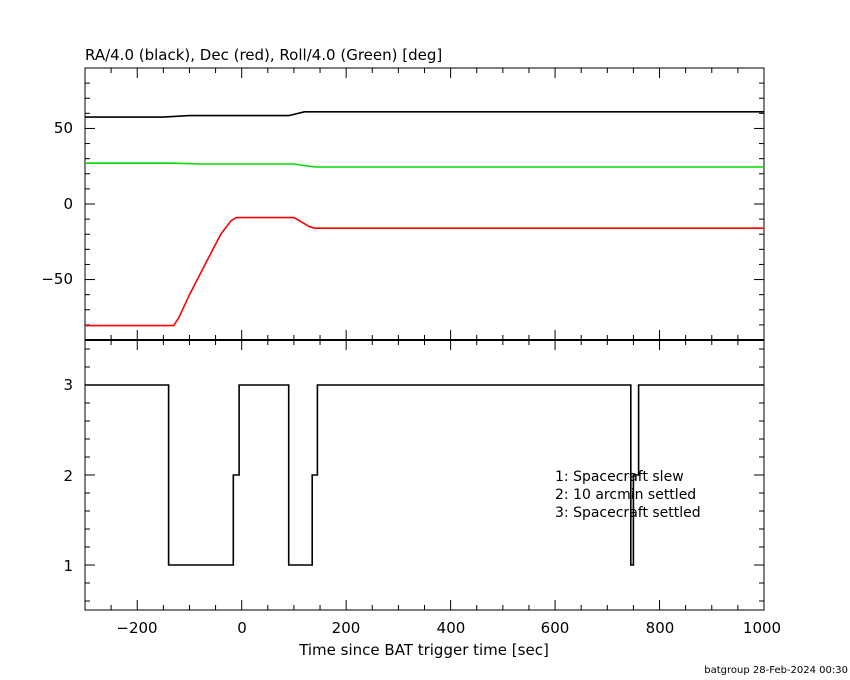 The height and width of the screenshot is (680, 850). I want to click on series-line-ra, so click(424, 114).